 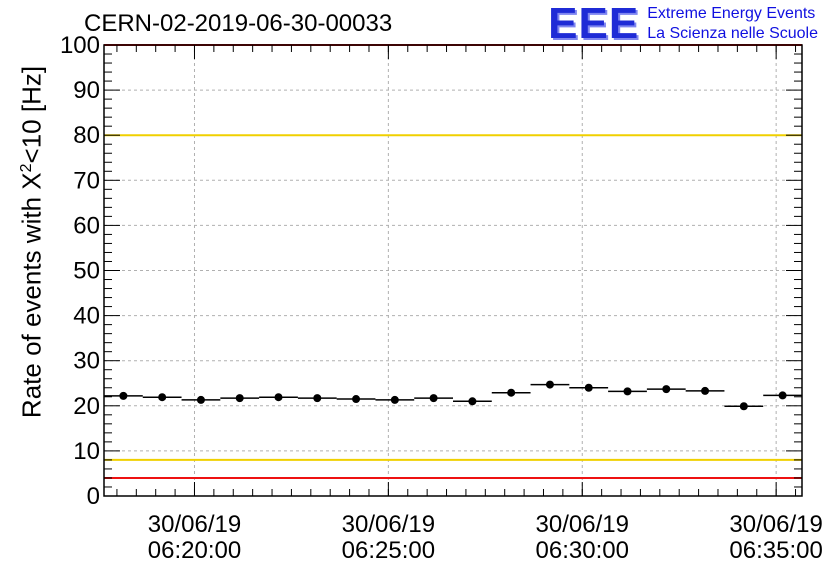 What do you see at coordinates (732, 33) in the screenshot?
I see `brand-line-2: La Scienza nelle Scuole` at bounding box center [732, 33].